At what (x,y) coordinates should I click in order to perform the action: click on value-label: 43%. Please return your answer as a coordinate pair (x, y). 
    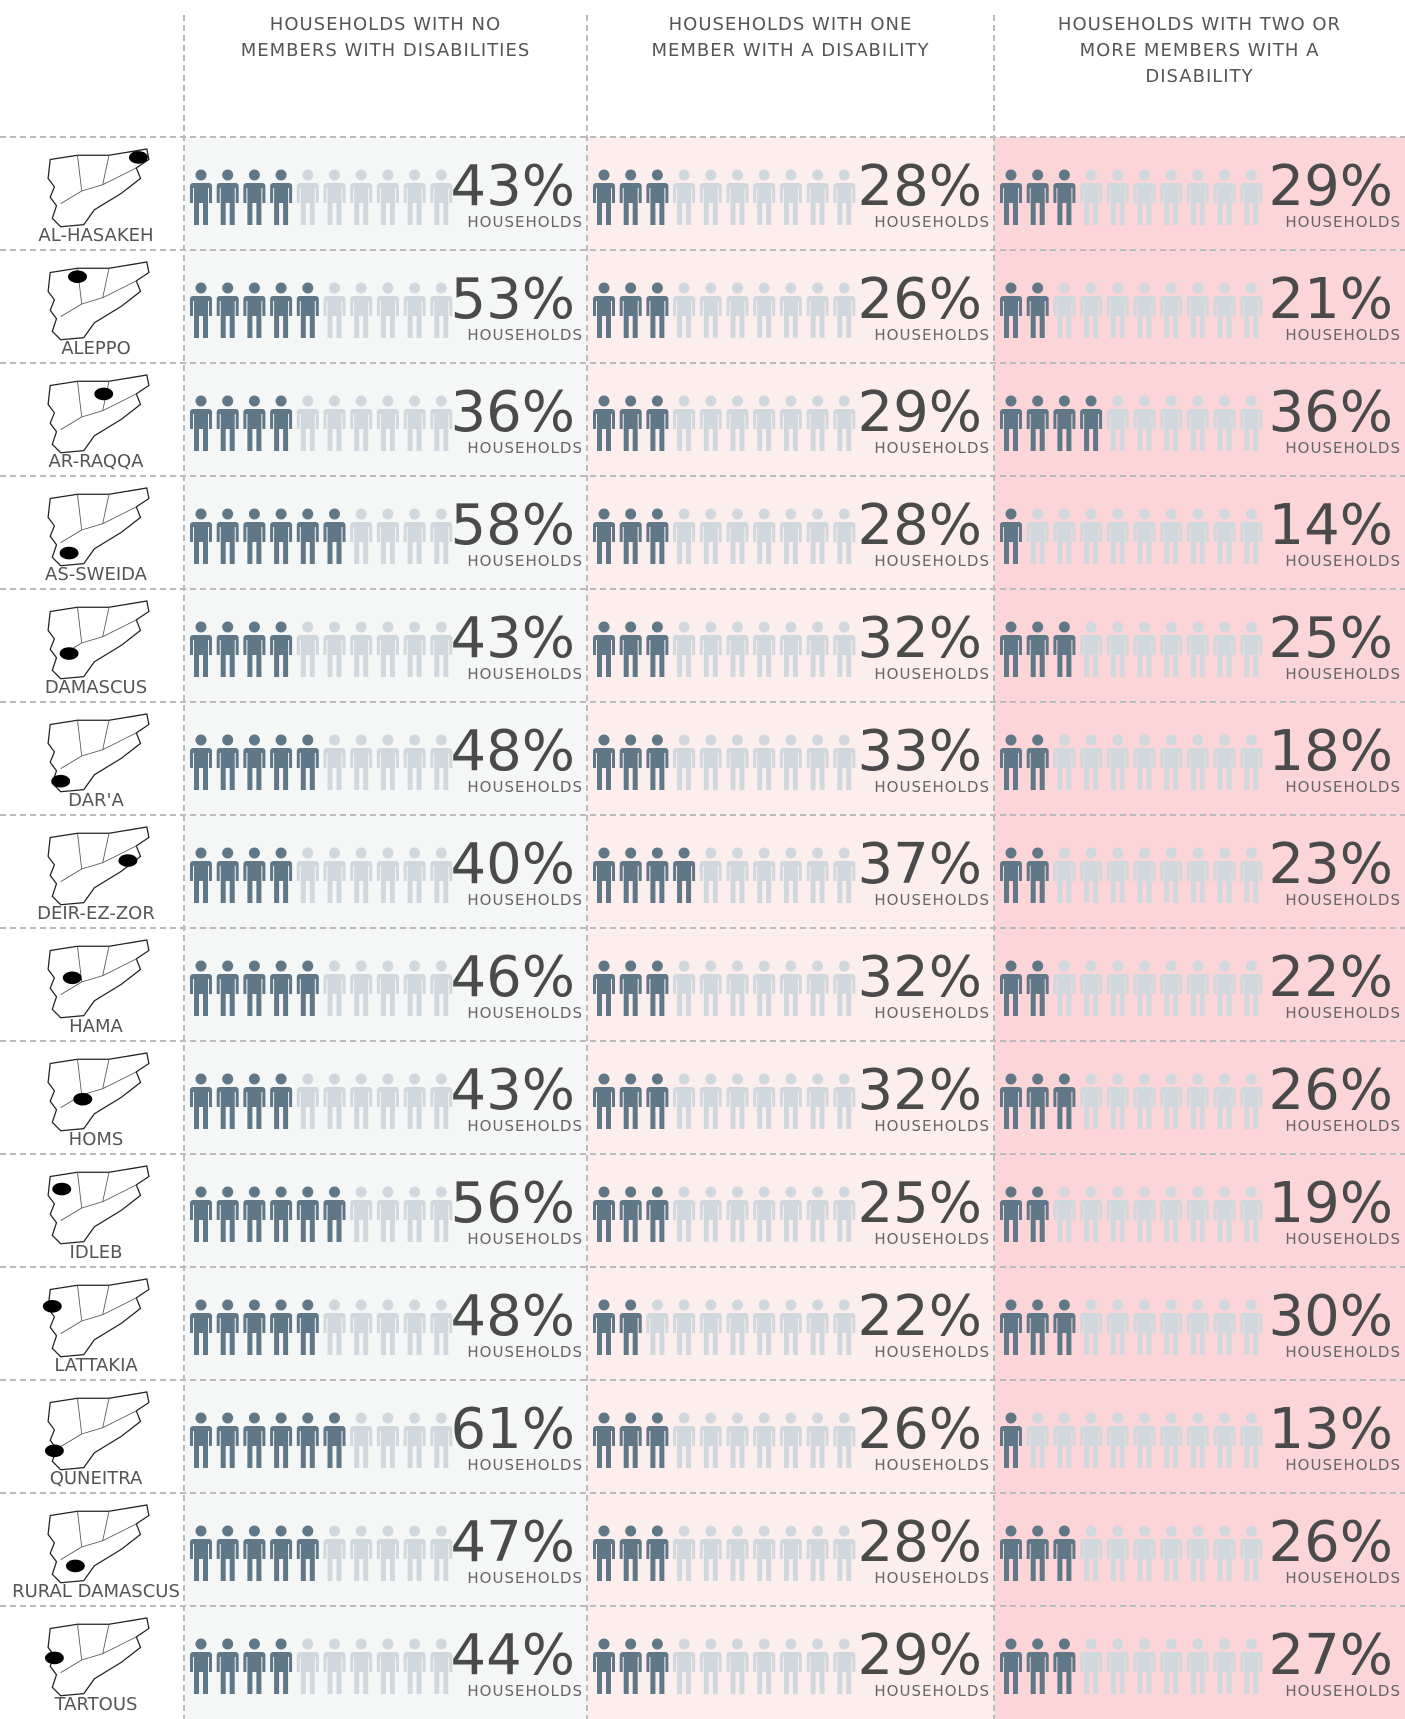
    Looking at the image, I should click on (513, 1090).